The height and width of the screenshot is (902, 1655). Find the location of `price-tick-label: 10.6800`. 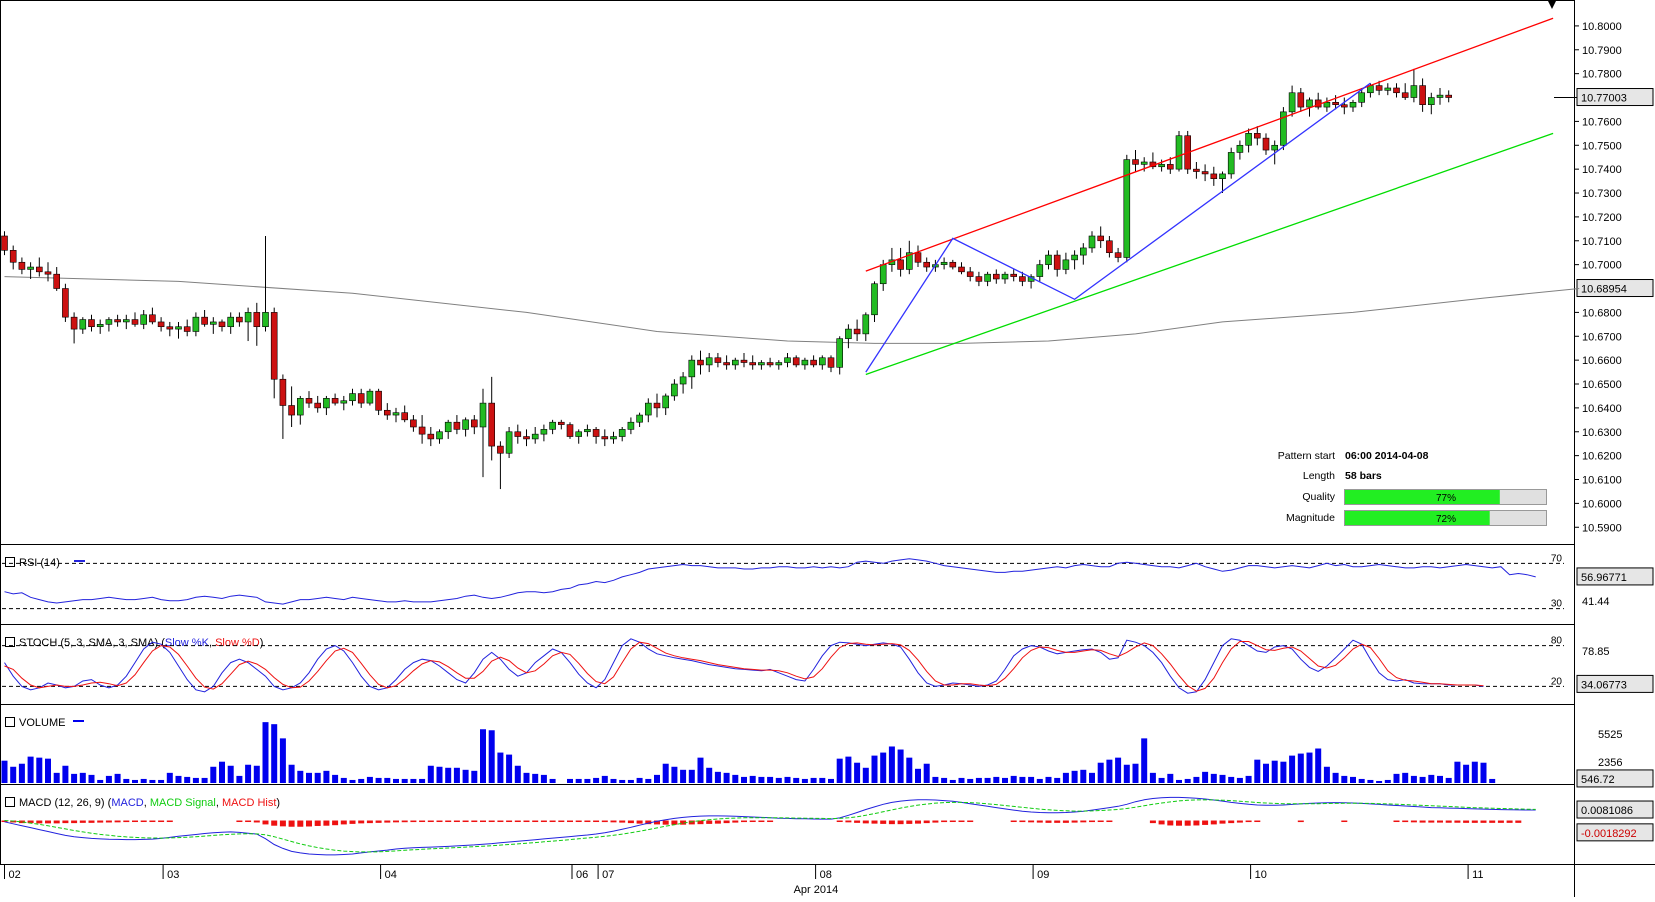

price-tick-label: 10.6800 is located at coordinates (1602, 313).